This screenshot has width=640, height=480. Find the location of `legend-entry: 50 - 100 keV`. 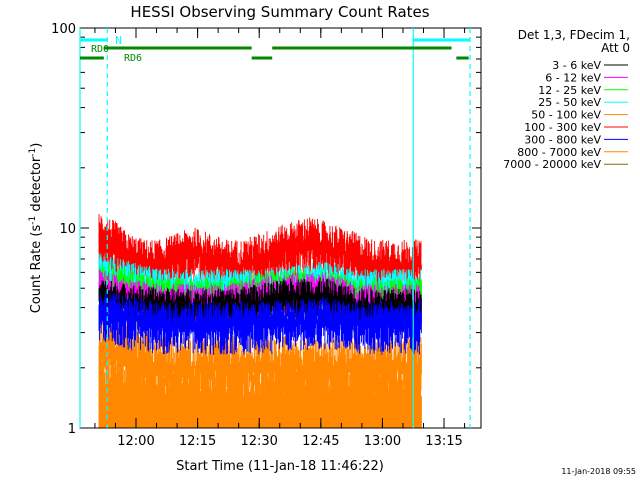

legend-entry: 50 - 100 keV is located at coordinates (579, 115).